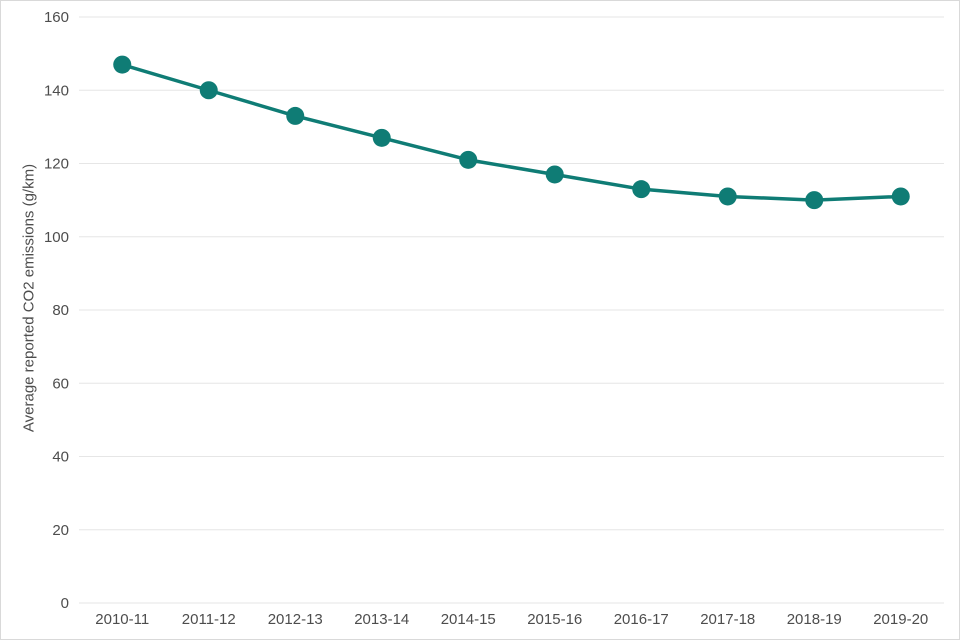 This screenshot has height=640, width=960. I want to click on x-tick-label: 2010-11, so click(122, 619).